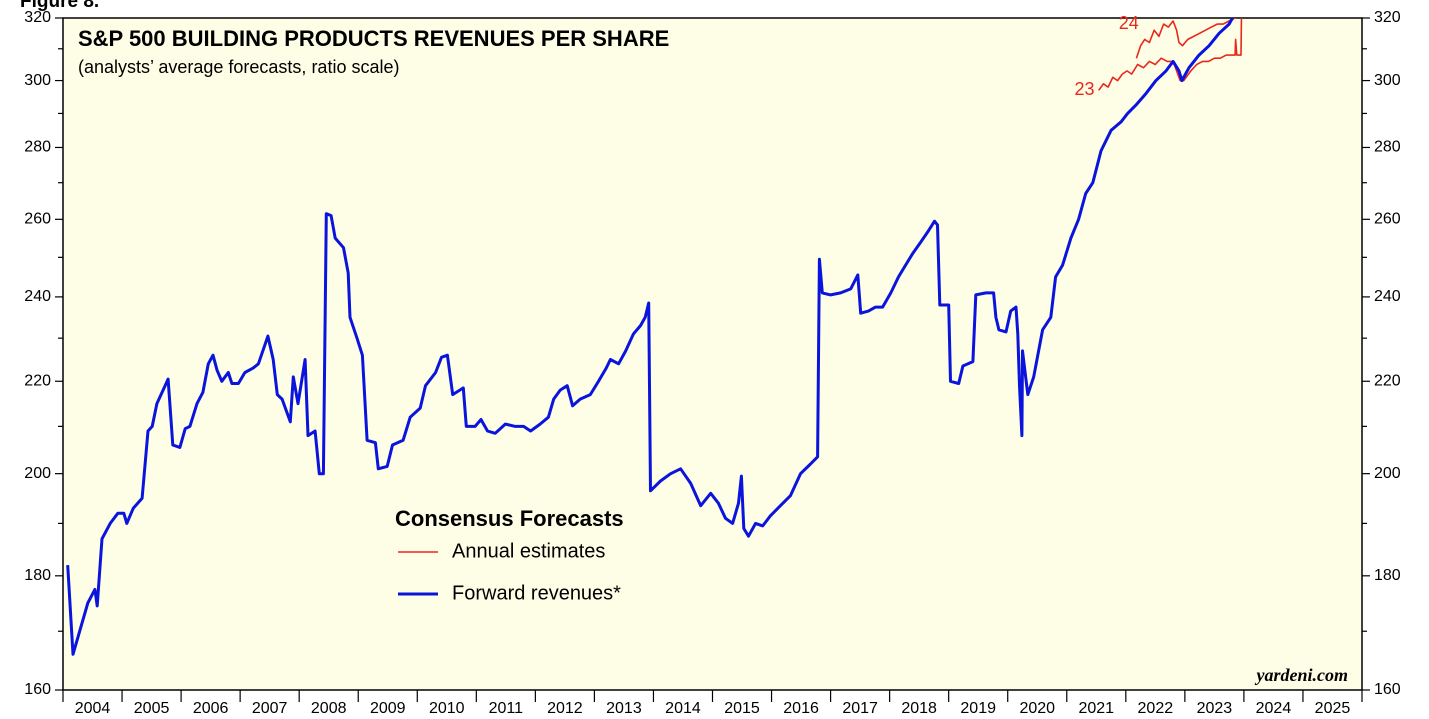  What do you see at coordinates (1096, 708) in the screenshot?
I see `x-tick-label: 2021` at bounding box center [1096, 708].